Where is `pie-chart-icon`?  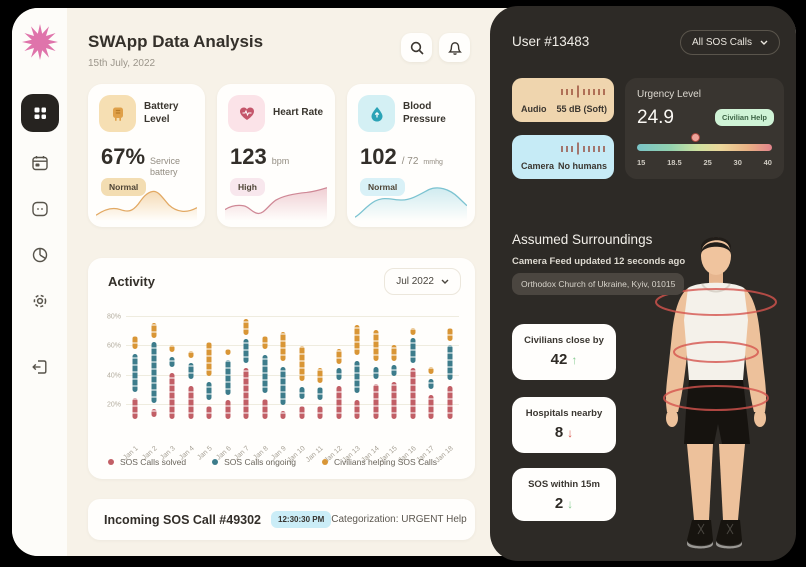
pie-chart-icon is located at coordinates (39, 255).